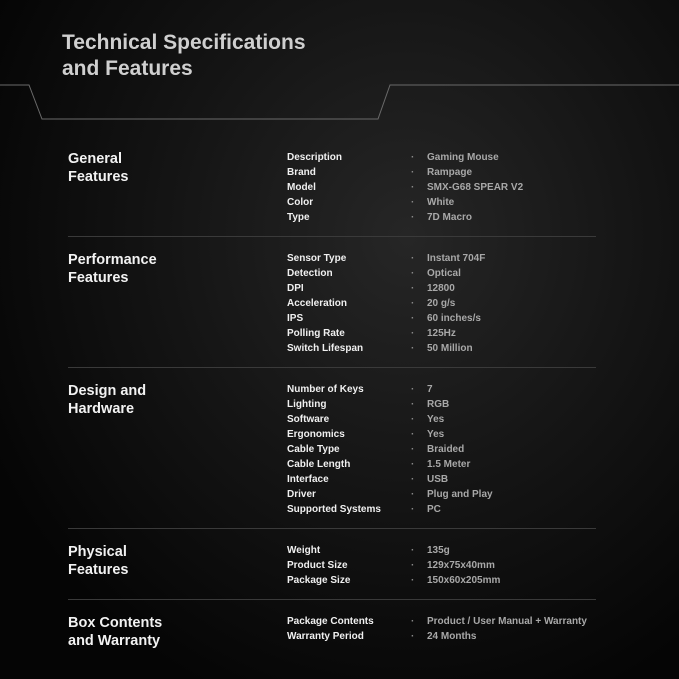 The width and height of the screenshot is (679, 679). Describe the element at coordinates (438, 479) in the screenshot. I see `spec-value: USB` at that location.